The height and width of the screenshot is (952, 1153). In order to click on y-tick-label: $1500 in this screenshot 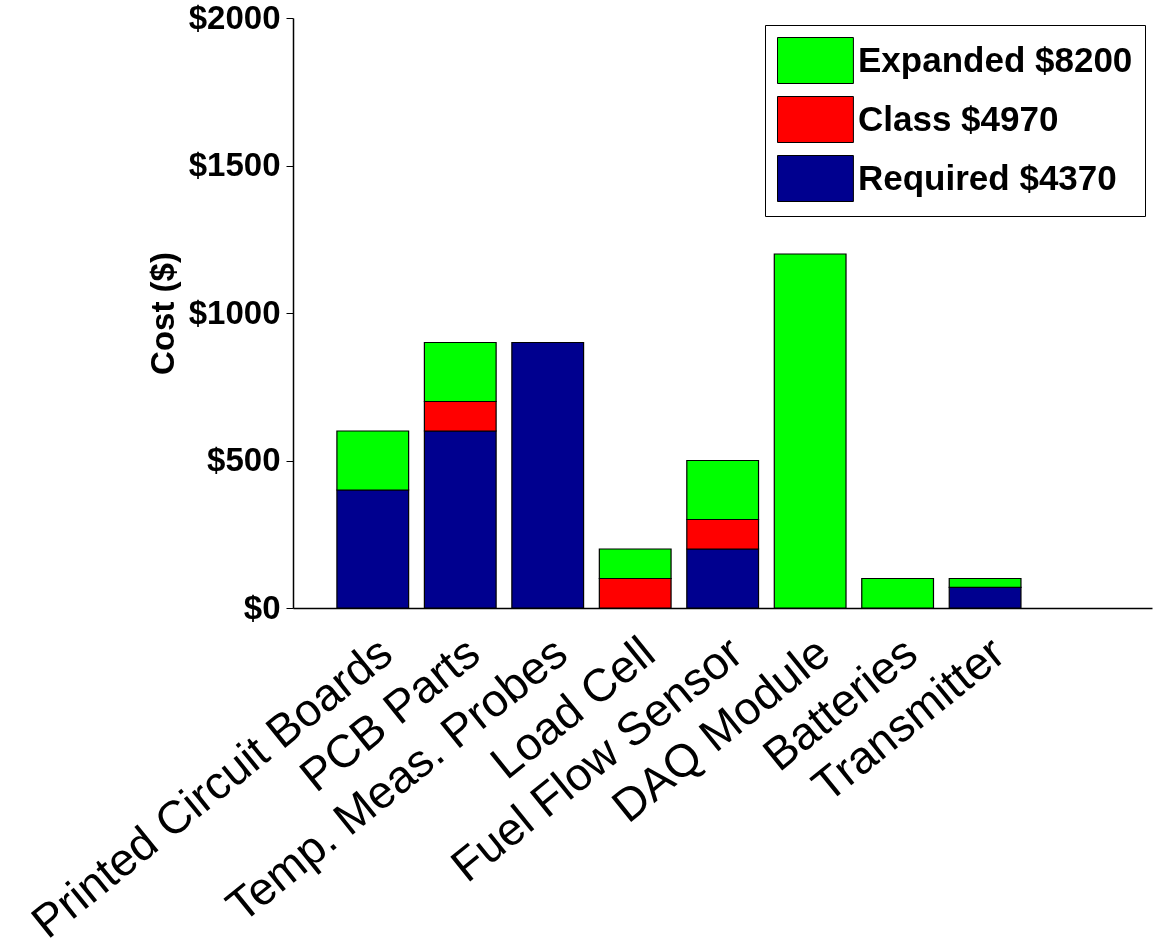, I will do `click(234, 164)`.